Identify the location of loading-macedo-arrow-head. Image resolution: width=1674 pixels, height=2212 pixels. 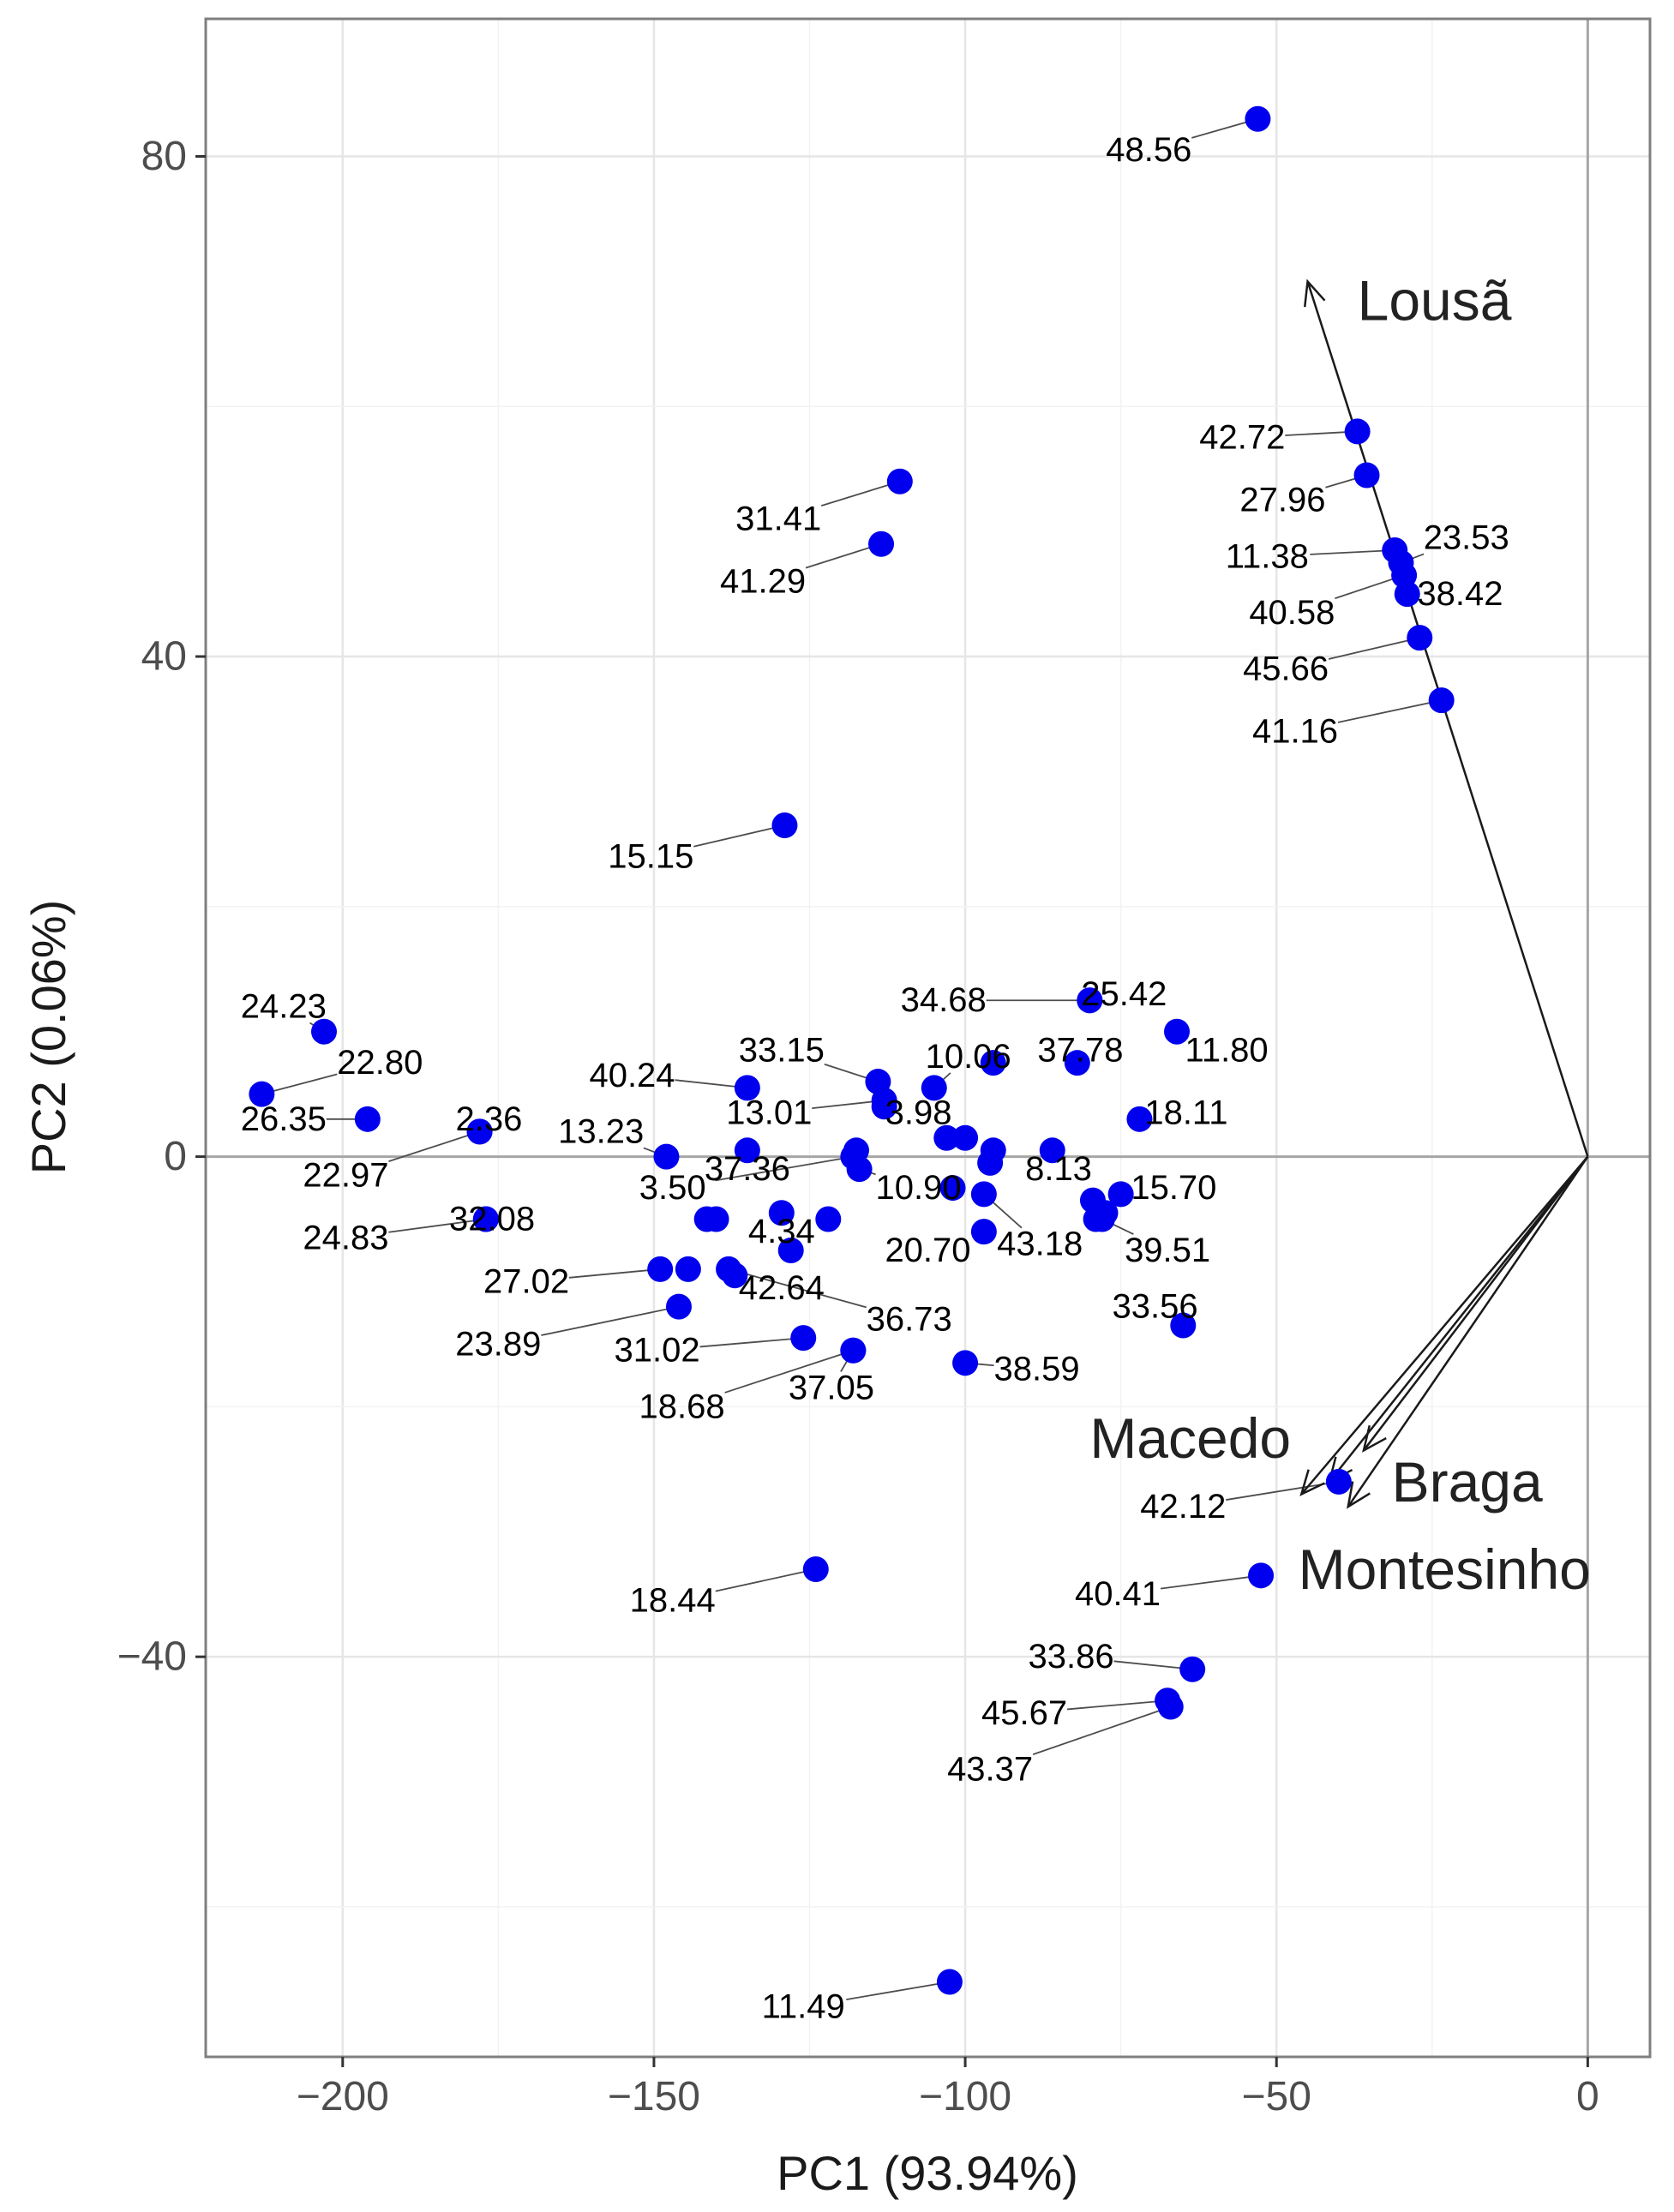
(1312, 1483).